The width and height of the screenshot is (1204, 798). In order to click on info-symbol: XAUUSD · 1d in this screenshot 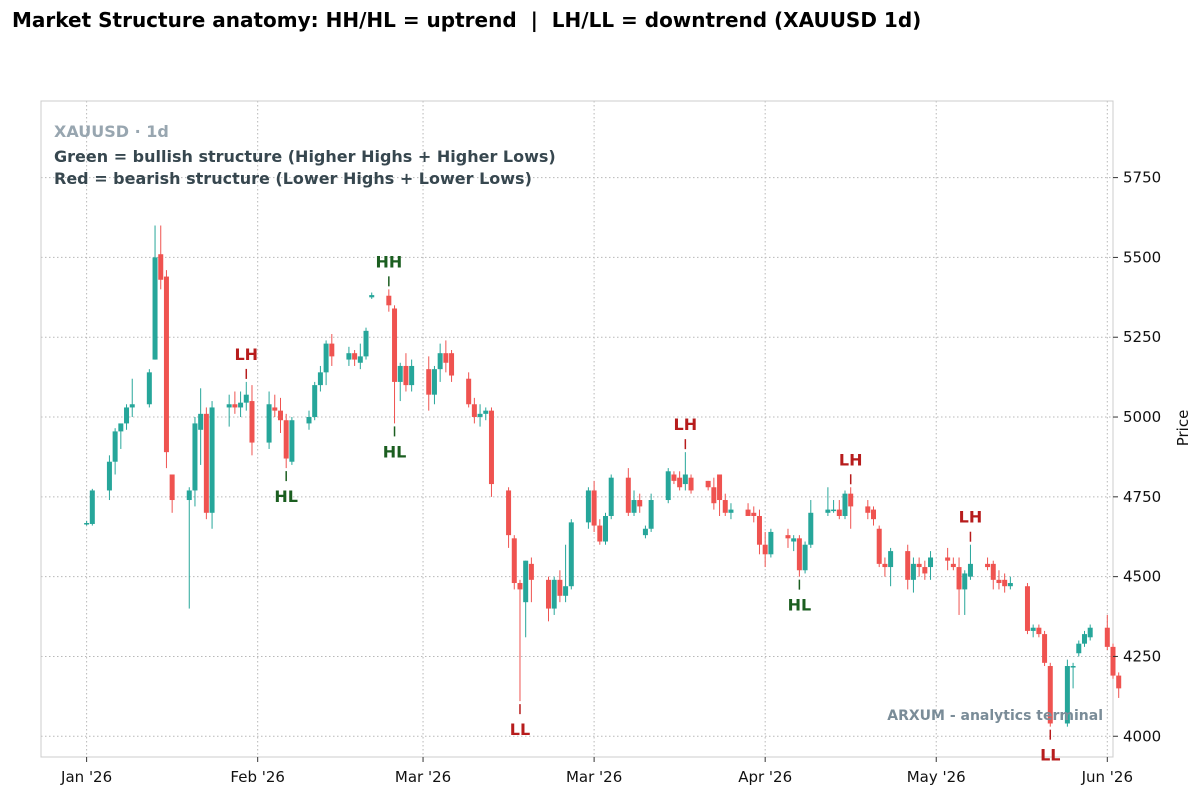, I will do `click(111, 131)`.